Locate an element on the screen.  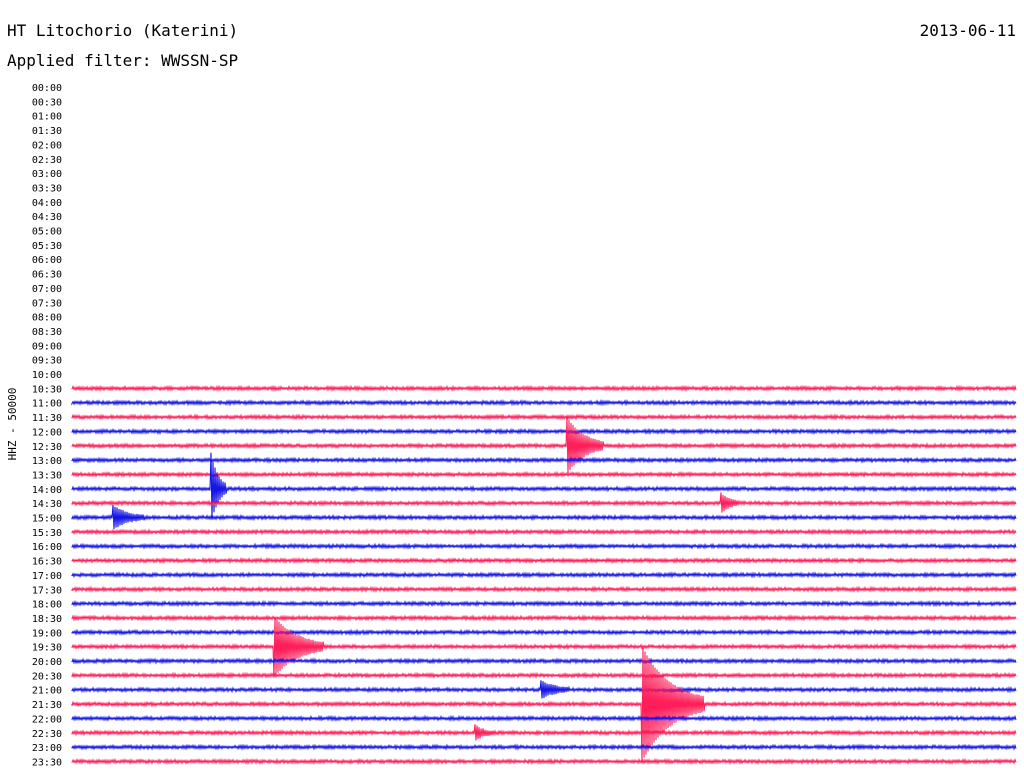
time-label: 22:00 is located at coordinates (47, 719).